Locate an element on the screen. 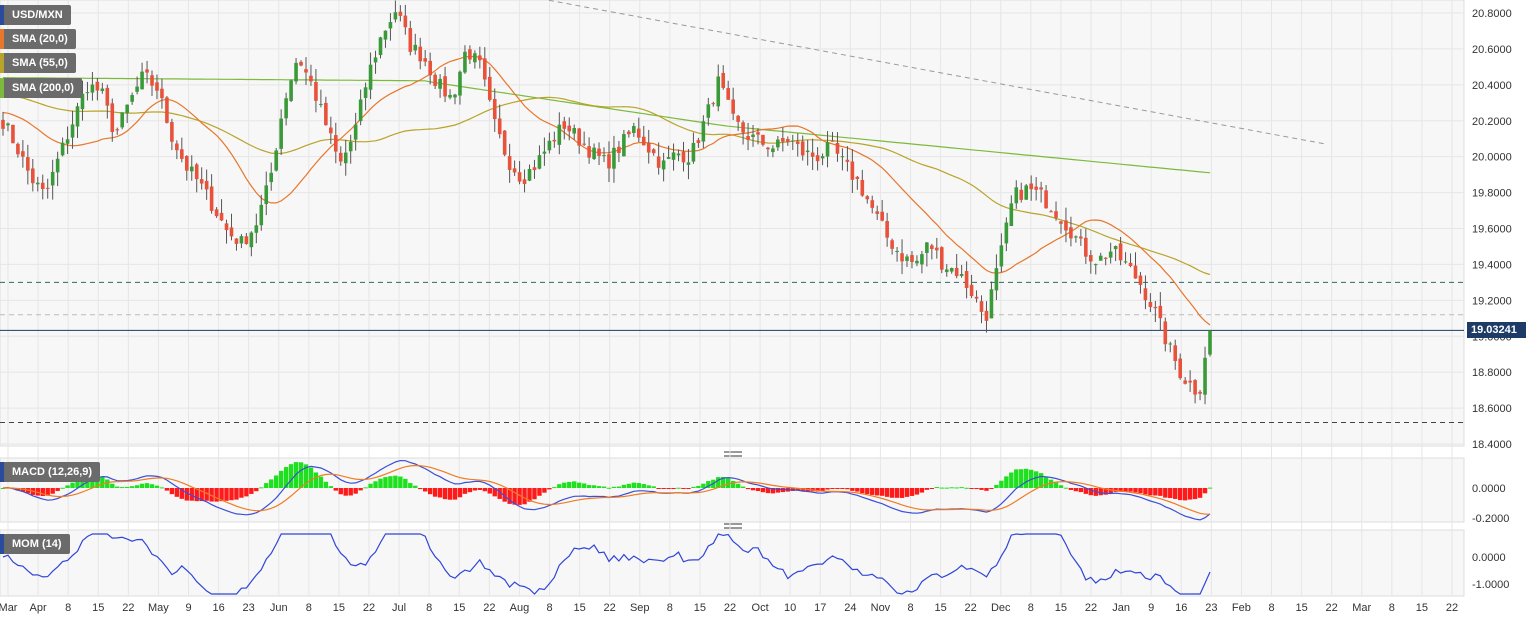  mom-legend: MOM (14) is located at coordinates (35, 544).